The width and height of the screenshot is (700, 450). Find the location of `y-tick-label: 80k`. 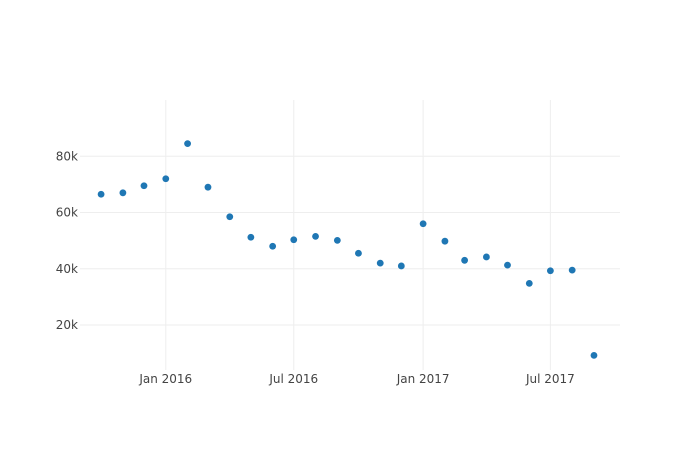

y-tick-label: 80k is located at coordinates (67, 156).